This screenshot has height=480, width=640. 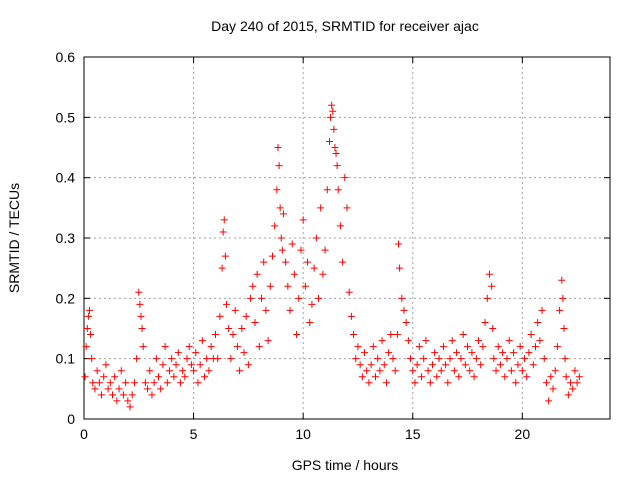 I want to click on x-tick-label: 15, so click(x=413, y=434).